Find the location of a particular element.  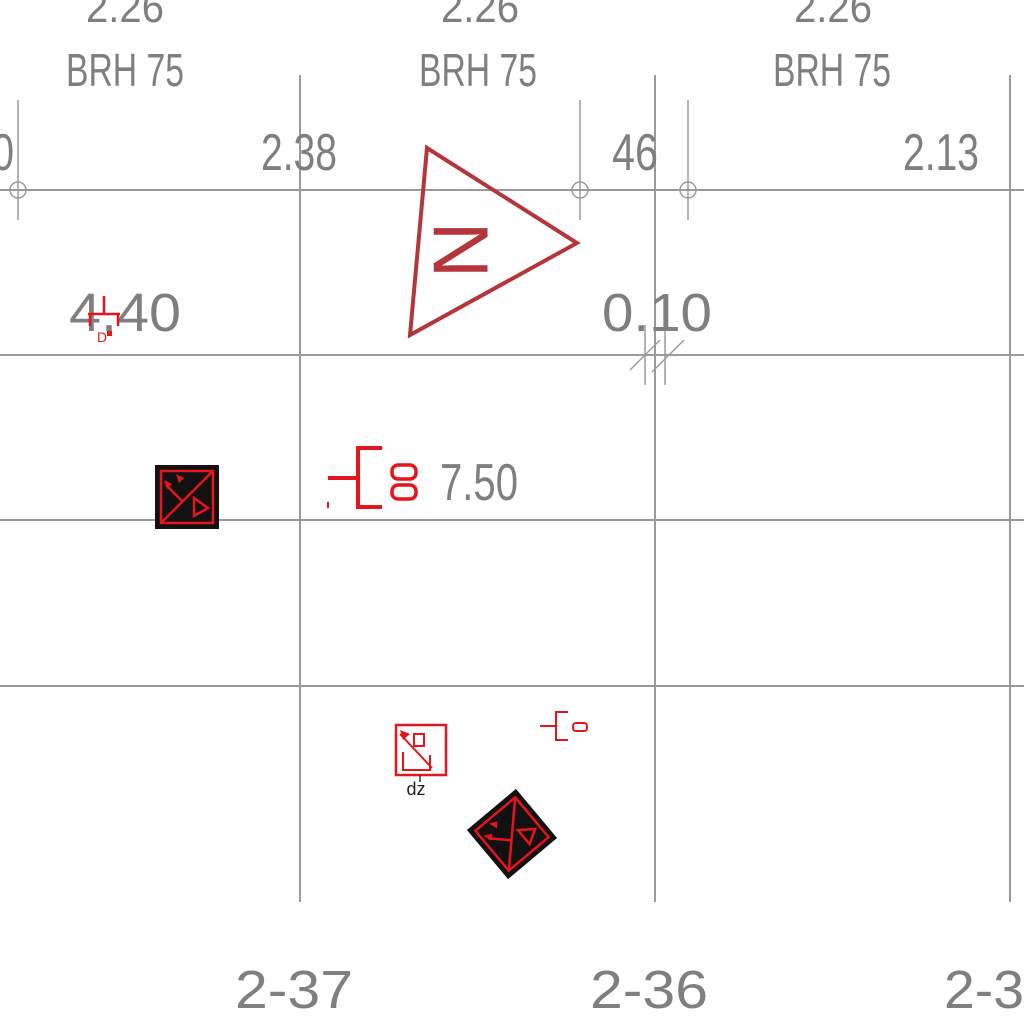

socket-label: D is located at coordinates (102, 337).